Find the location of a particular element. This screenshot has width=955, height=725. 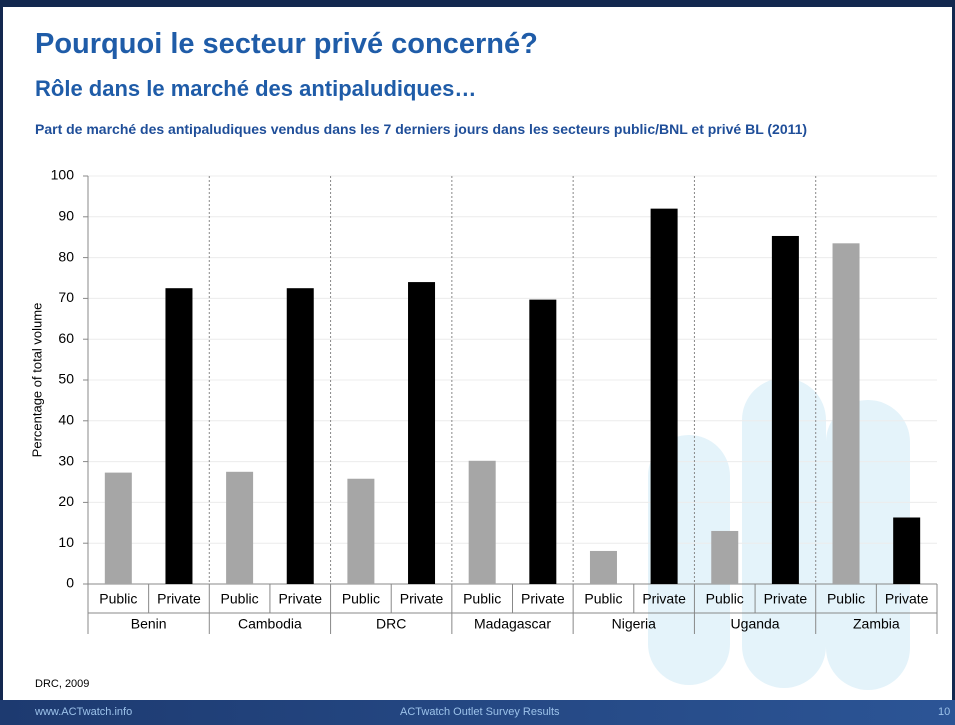

y-tick-label: 10 is located at coordinates (66, 542).